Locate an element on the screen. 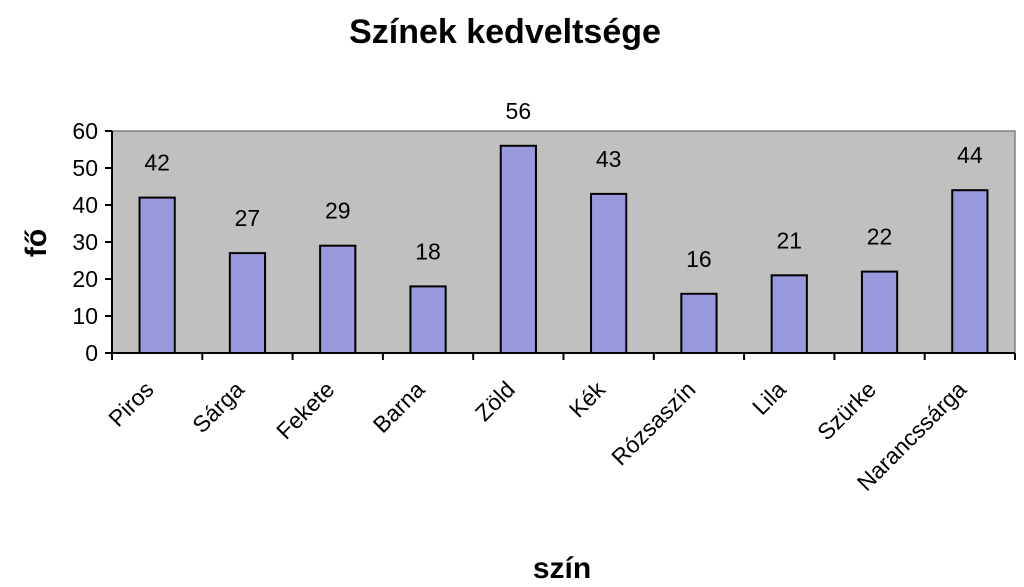 This screenshot has height=587, width=1024. data-label: 42 is located at coordinates (157, 163).